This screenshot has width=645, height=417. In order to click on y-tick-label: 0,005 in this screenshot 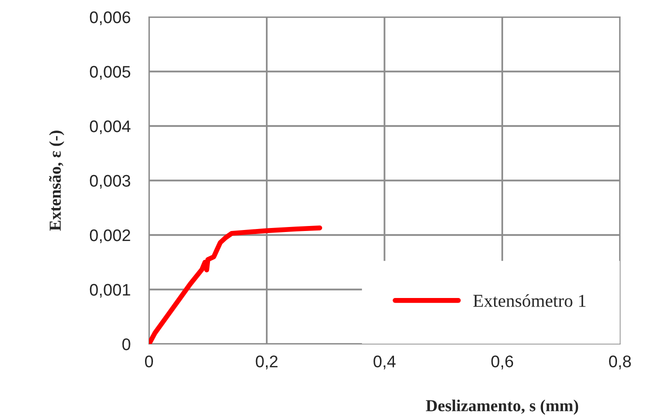, I will do `click(110, 73)`.